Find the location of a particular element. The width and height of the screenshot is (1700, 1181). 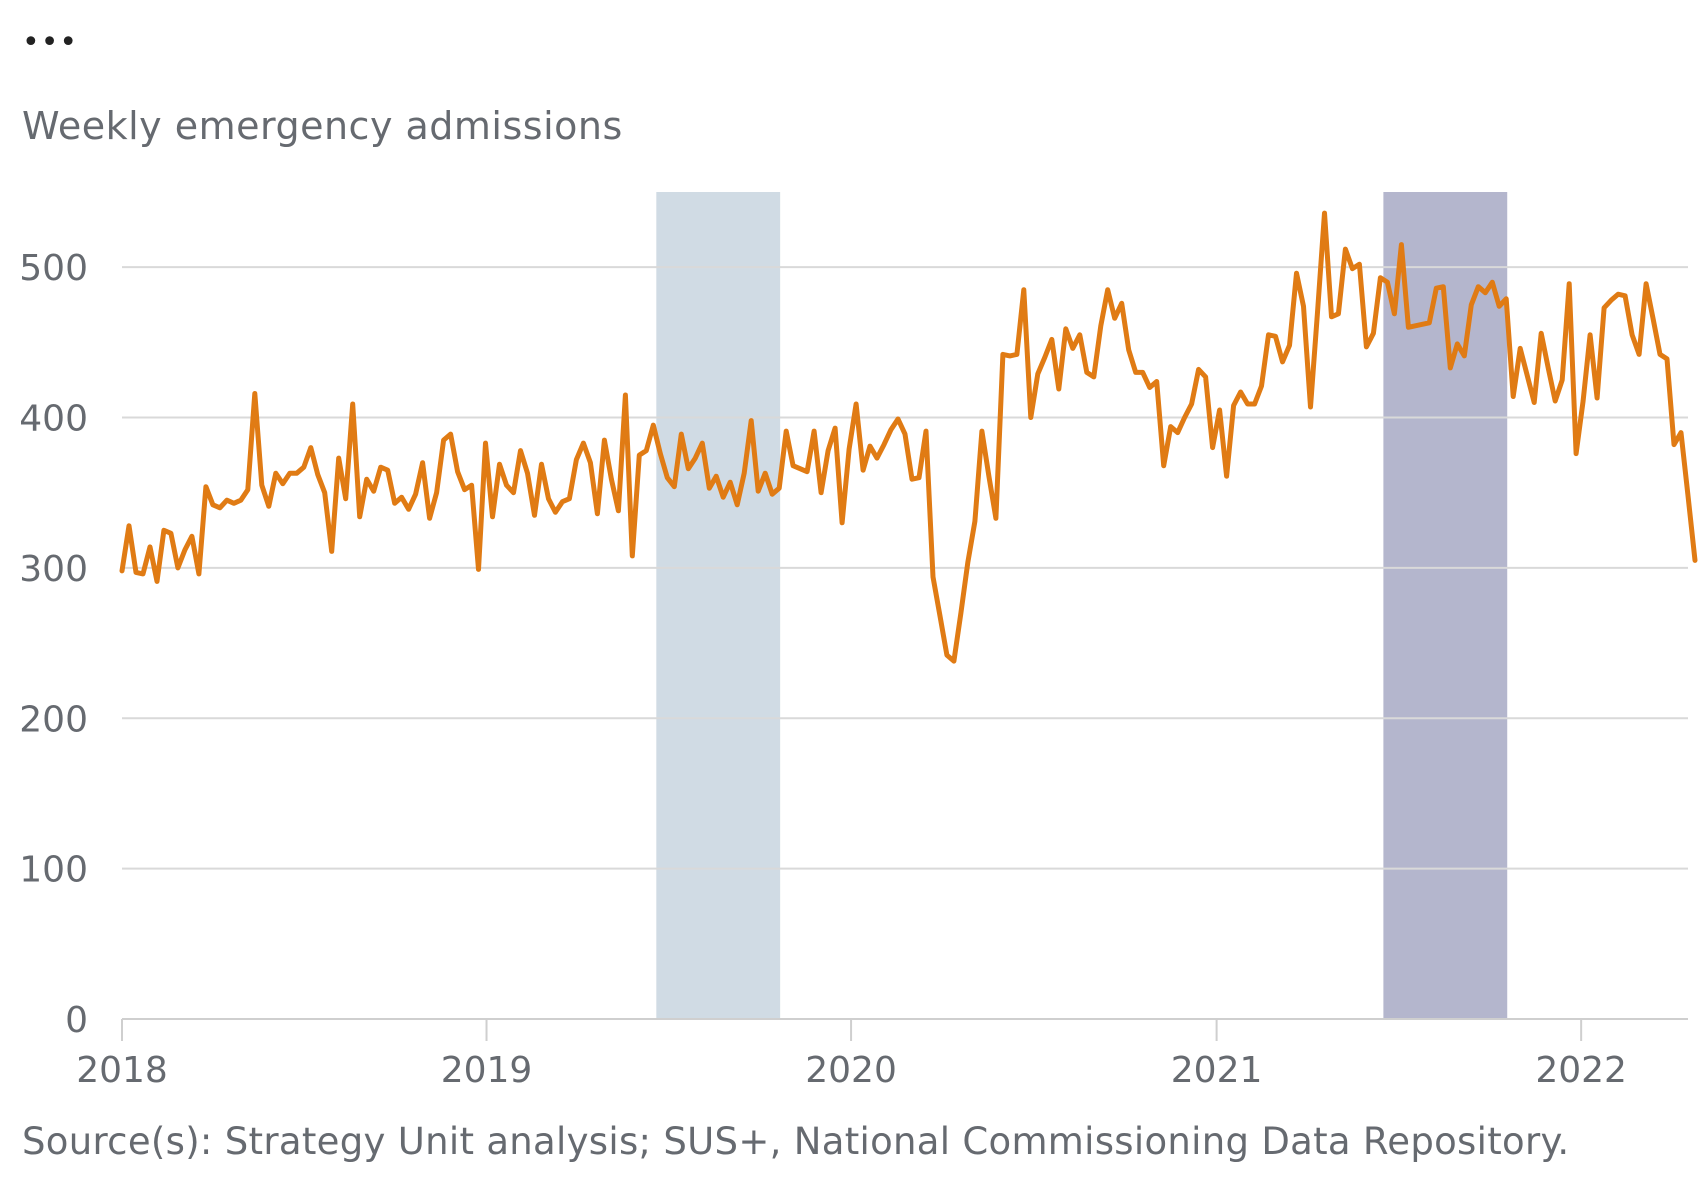

x-tick-label-2020: 2020 is located at coordinates (851, 1070).